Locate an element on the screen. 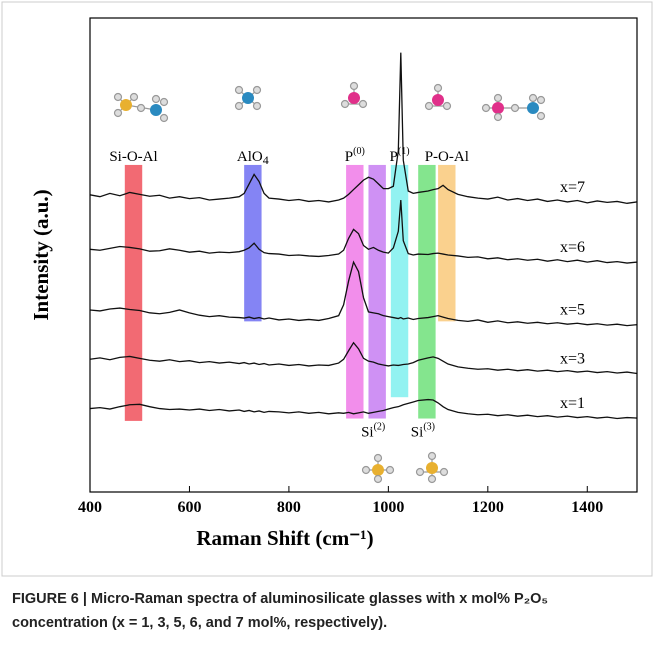  x-tick-label: 600 is located at coordinates (189, 507).